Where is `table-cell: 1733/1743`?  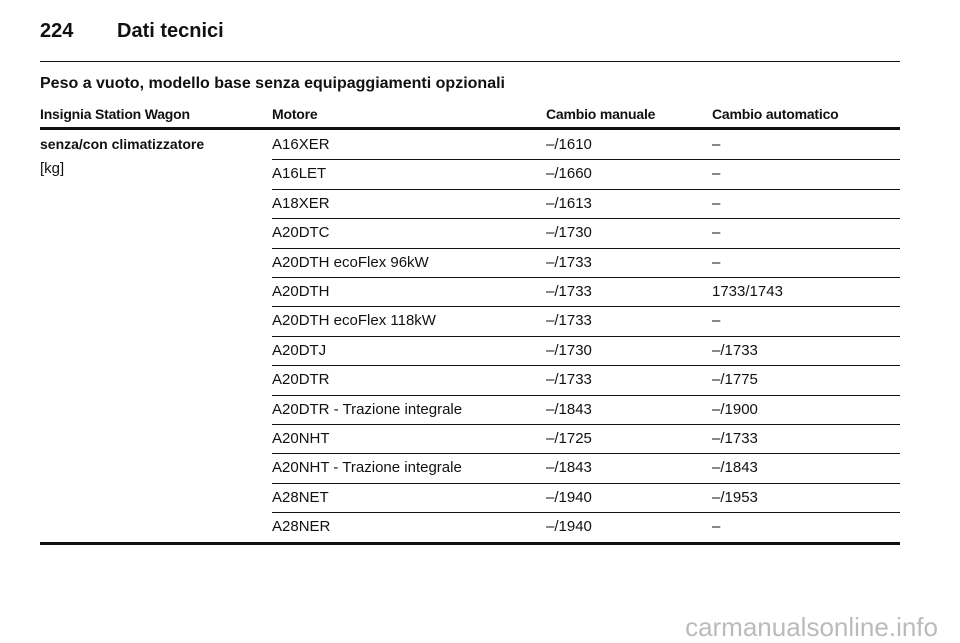 table-cell: 1733/1743 is located at coordinates (747, 291).